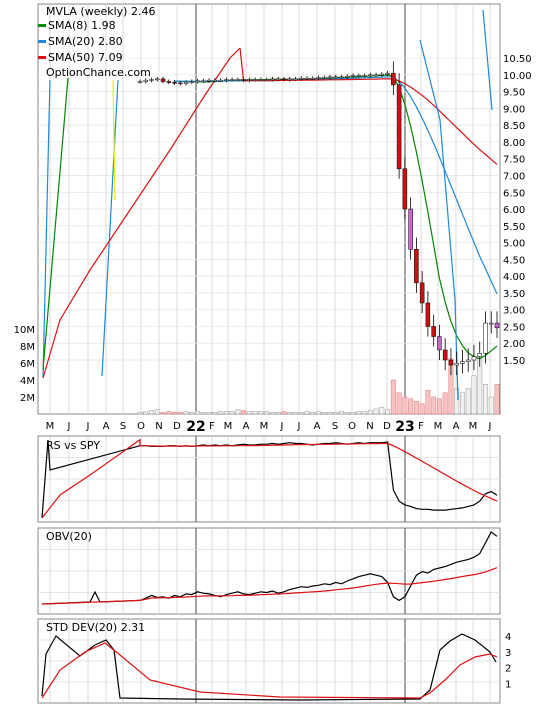 Image resolution: width=542 pixels, height=710 pixels. I want to click on price-tick-label: 5.50, so click(514, 227).